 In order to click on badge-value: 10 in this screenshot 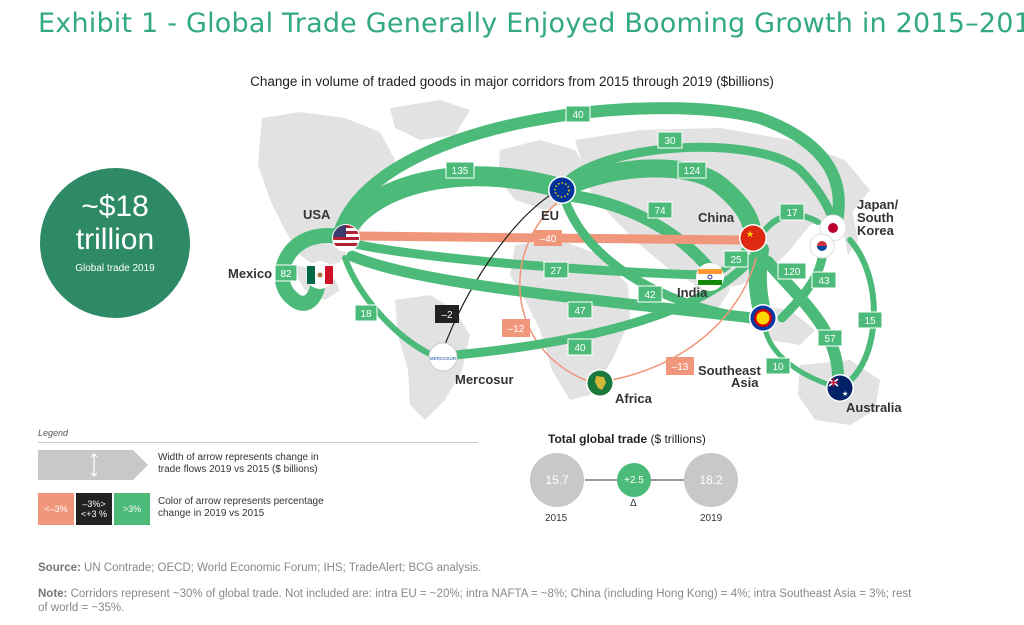, I will do `click(778, 367)`.